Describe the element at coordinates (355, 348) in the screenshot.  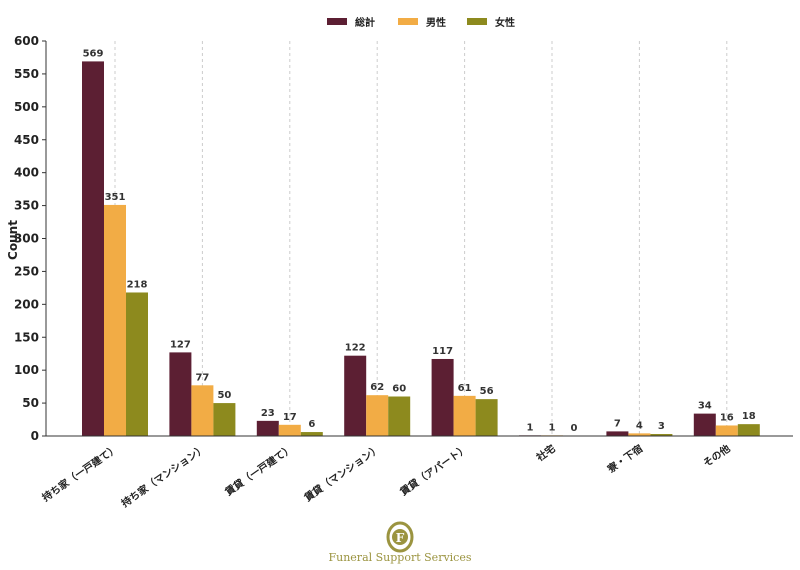
I see `data-label: 122` at that location.